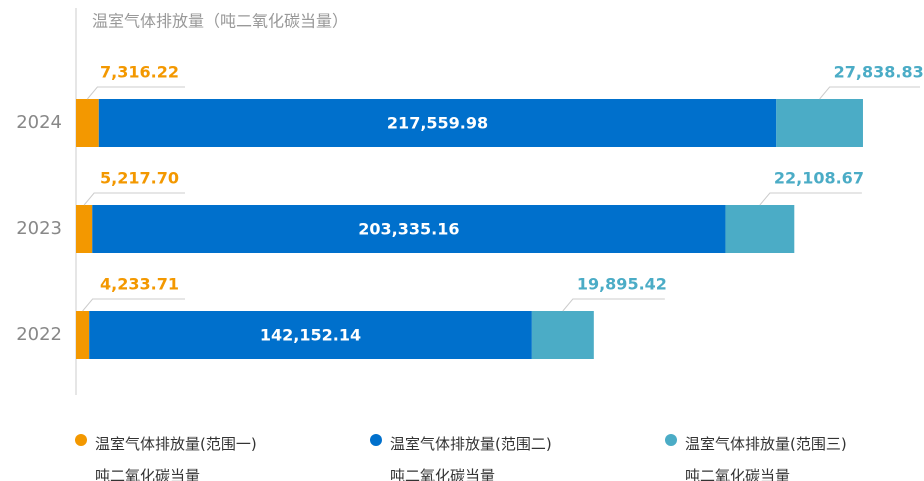 The image size is (924, 481). Describe the element at coordinates (220, 21) in the screenshot. I see `chart-title: 温室气体排放量（吨二氧化碳当量）` at that location.